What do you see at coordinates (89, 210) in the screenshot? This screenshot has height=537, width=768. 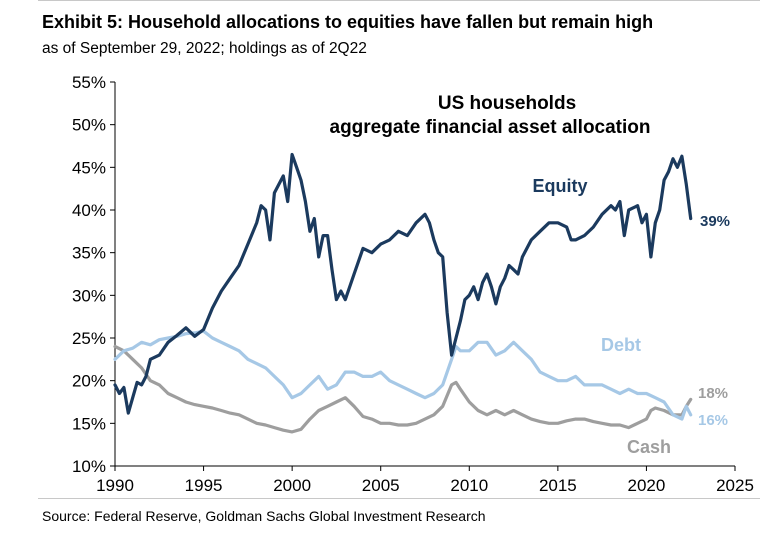 I see `y-tick-label: 40%` at bounding box center [89, 210].